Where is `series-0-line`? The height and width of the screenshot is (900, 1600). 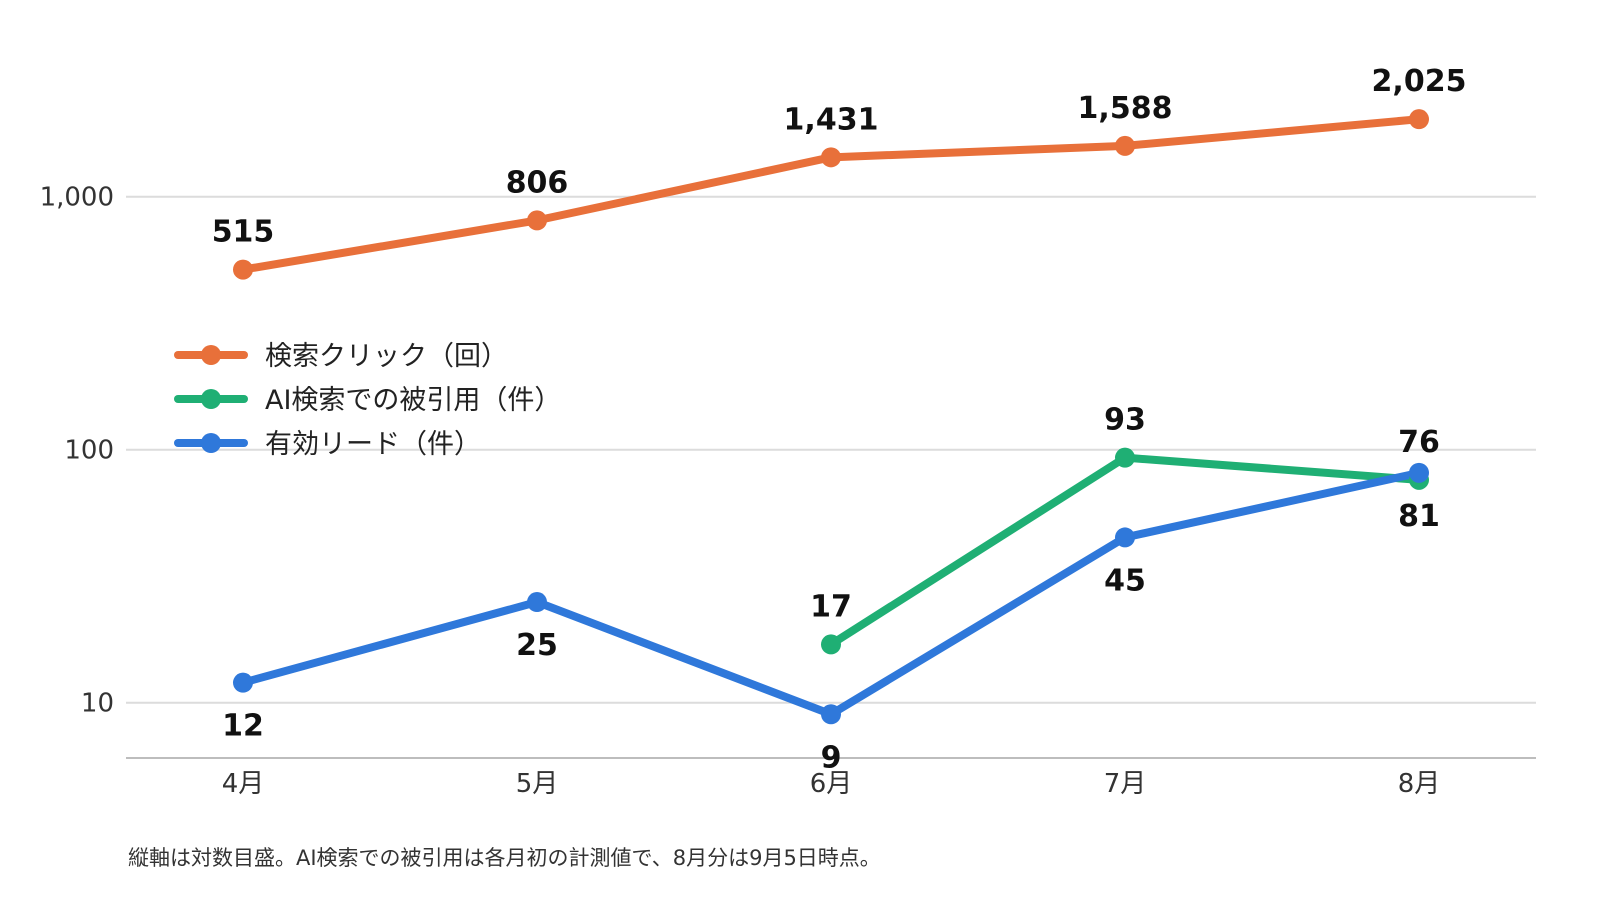 series-0-line is located at coordinates (831, 194).